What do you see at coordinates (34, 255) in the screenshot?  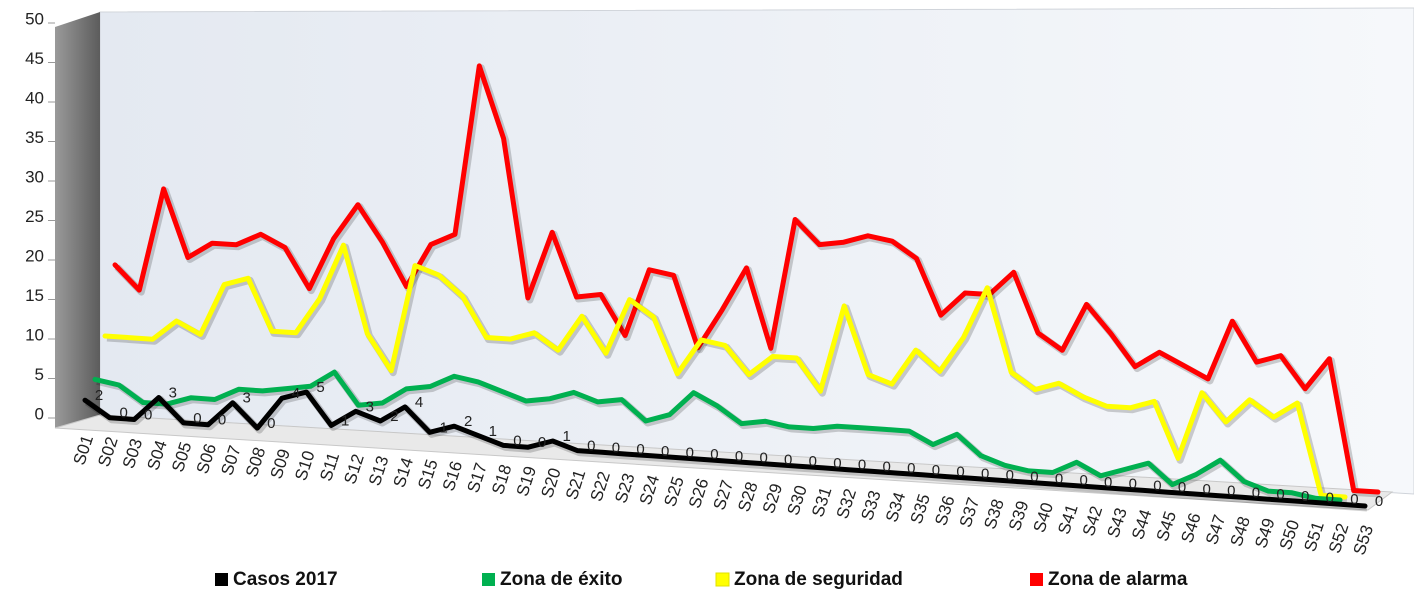 I see `y-tick-label: 20` at bounding box center [34, 255].